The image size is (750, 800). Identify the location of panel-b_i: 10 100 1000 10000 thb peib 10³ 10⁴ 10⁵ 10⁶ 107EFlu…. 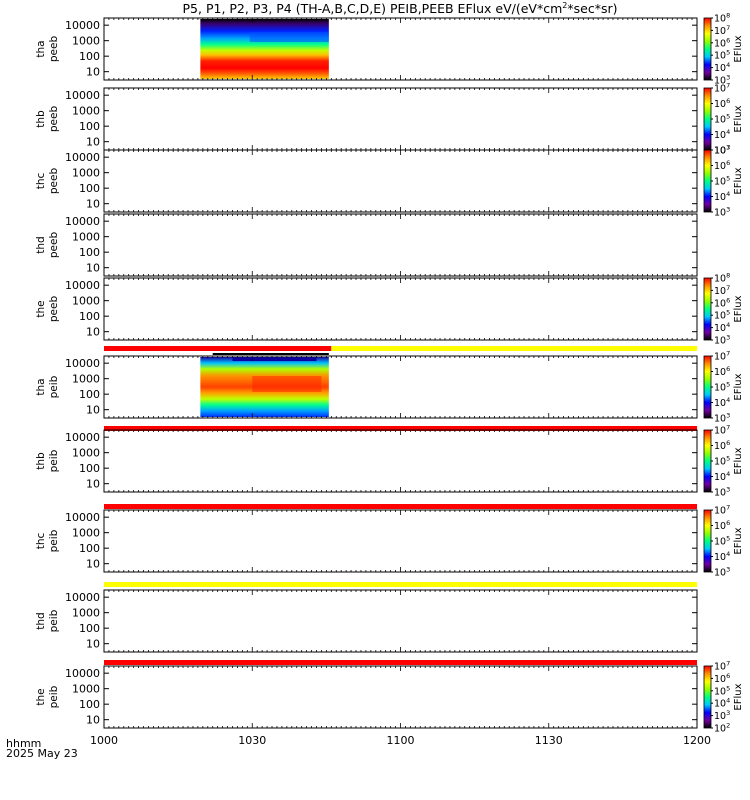
(389, 461).